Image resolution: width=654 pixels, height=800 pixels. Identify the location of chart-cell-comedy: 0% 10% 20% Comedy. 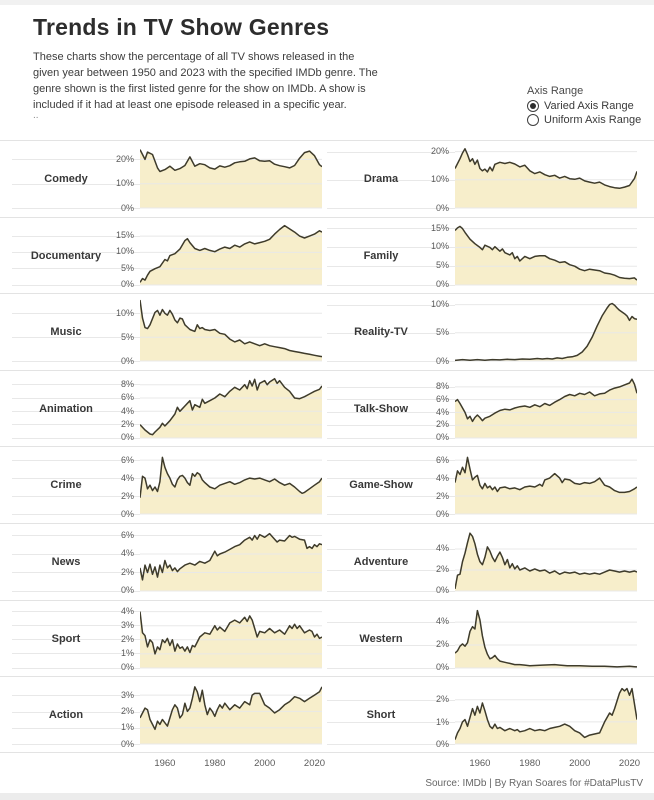
(169, 179).